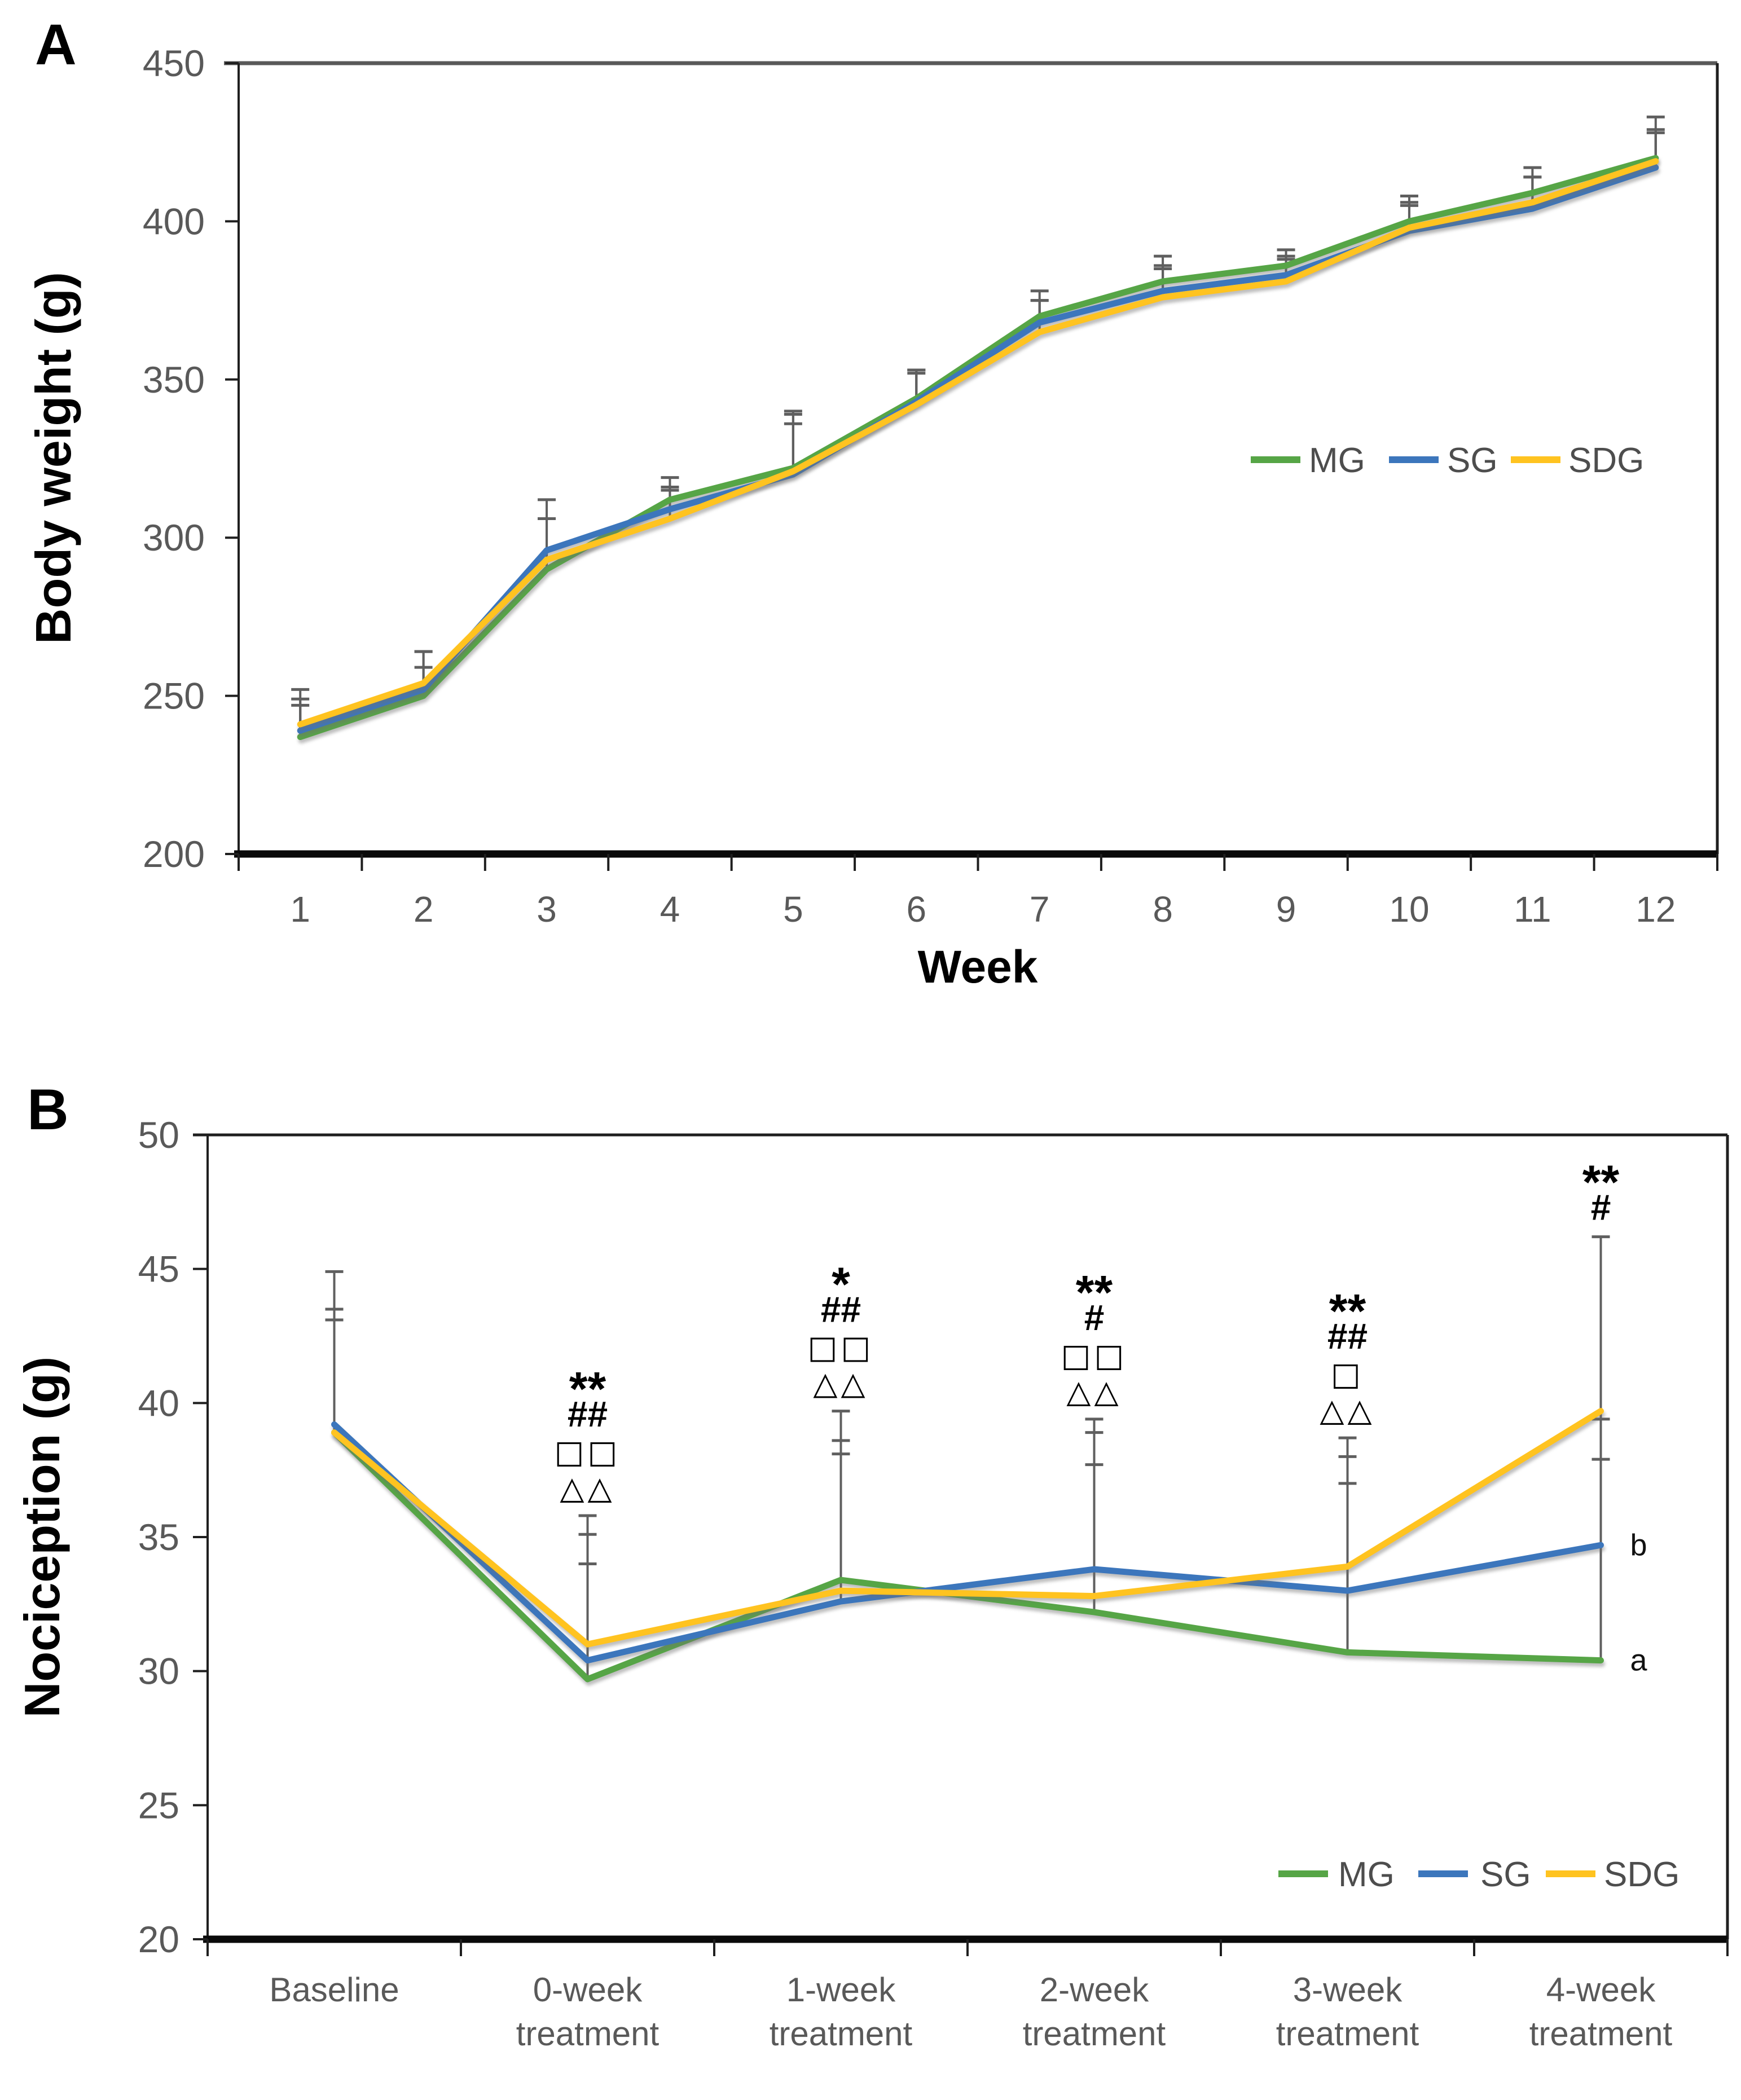 Image resolution: width=1741 pixels, height=2100 pixels. I want to click on x-category-label: 12, so click(1656, 910).